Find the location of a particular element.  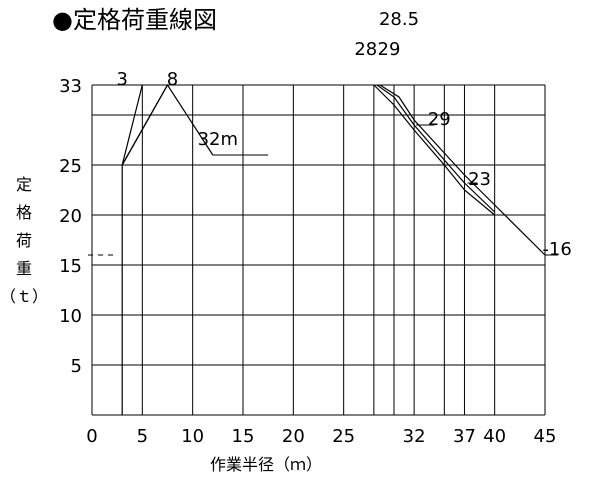

annotation-label: -16 is located at coordinates (556, 249).